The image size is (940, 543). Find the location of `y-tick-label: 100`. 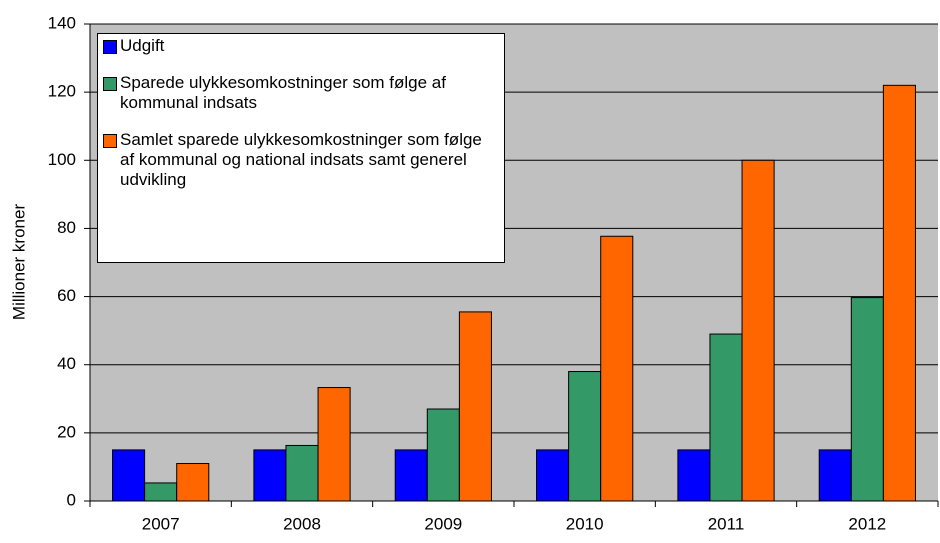

y-tick-label: 100 is located at coordinates (62, 159).